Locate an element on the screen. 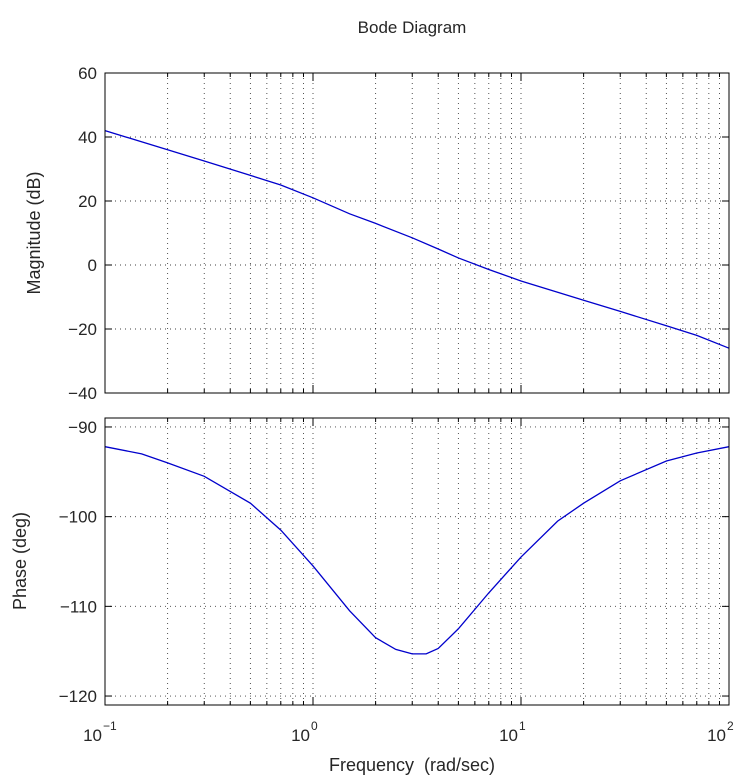  phase-ytick-label: −110 is located at coordinates (78, 606).